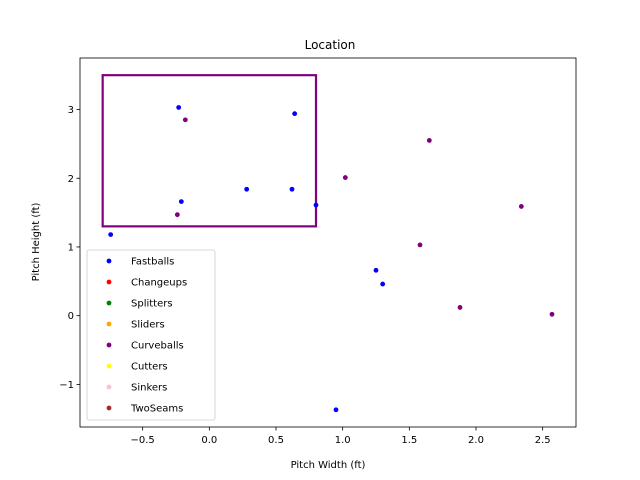  What do you see at coordinates (209, 151) in the screenshot?
I see `strike-zone-box` at bounding box center [209, 151].